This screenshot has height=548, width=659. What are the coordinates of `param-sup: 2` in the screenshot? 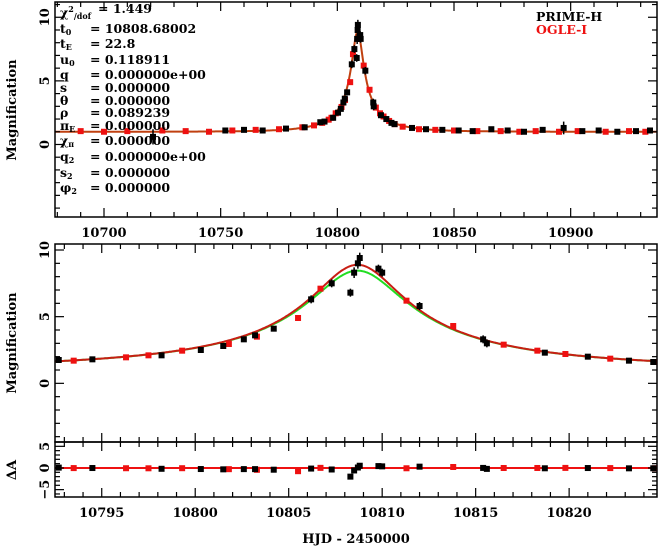 It's located at (71, 9).